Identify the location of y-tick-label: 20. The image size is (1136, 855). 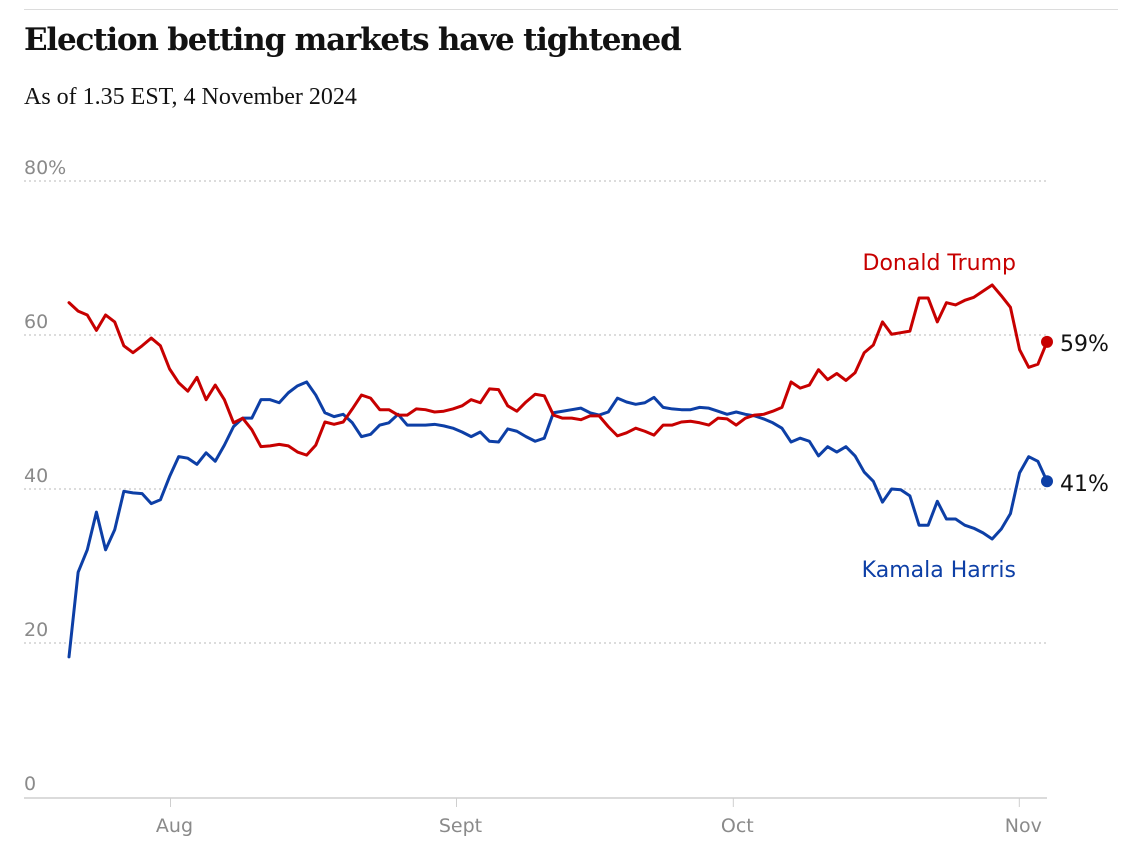
(36, 630).